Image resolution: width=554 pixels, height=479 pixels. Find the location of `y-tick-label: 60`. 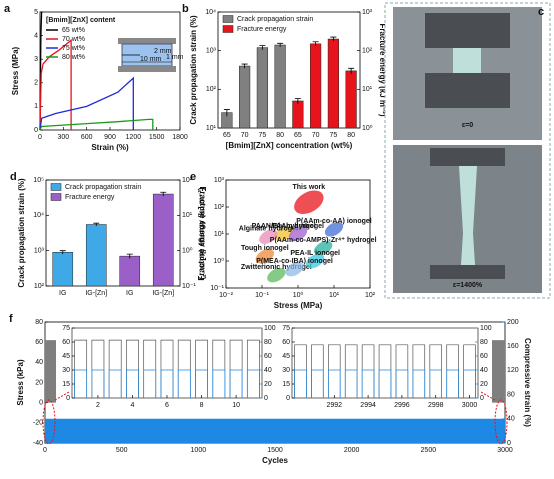

y-tick-label: 60 is located at coordinates (66, 342).